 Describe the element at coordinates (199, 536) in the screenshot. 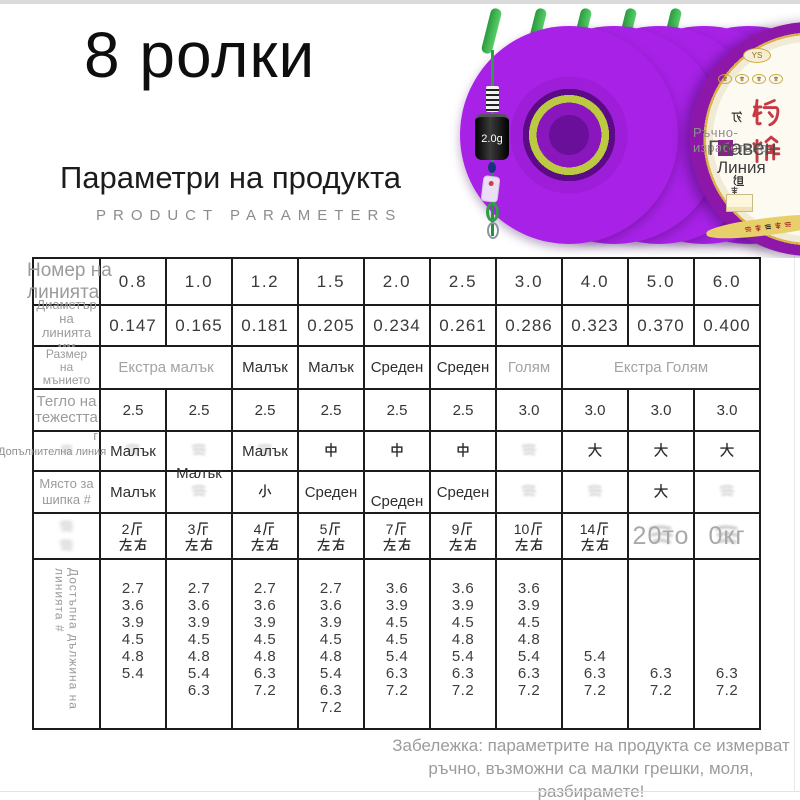

I see `pull-weight-cell: 3` at that location.